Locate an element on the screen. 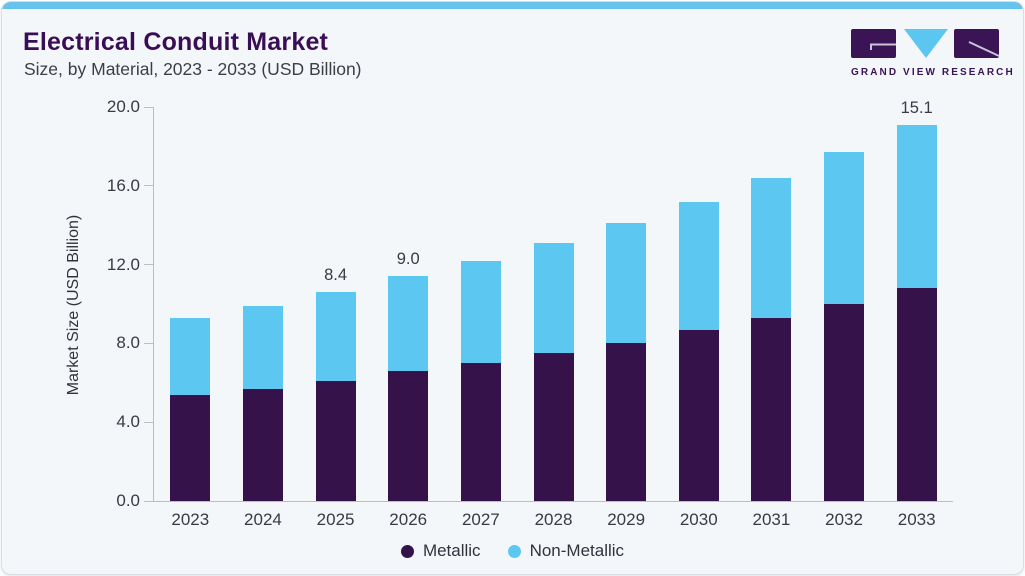 The width and height of the screenshot is (1025, 576). bar-2028-metallic is located at coordinates (553, 427).